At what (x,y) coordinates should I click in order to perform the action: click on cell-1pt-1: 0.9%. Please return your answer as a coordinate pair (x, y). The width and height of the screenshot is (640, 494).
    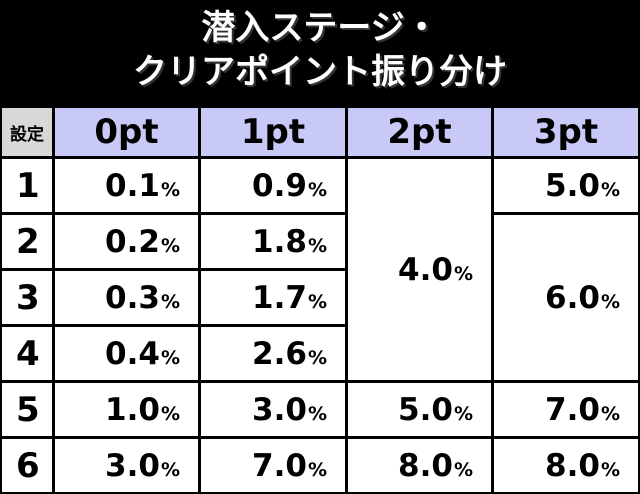
    Looking at the image, I should click on (273, 185).